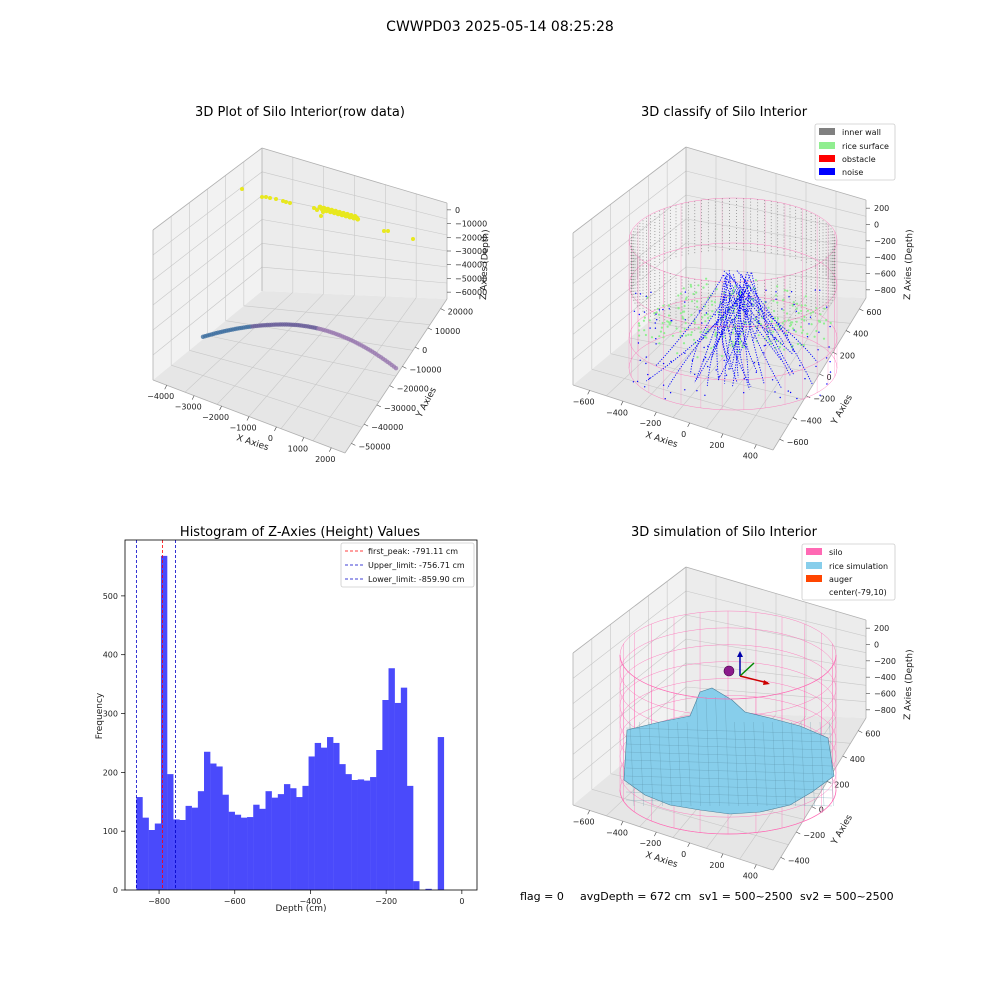 This screenshot has height=1000, width=1000. I want to click on z-tick-label: −600, so click(885, 694).